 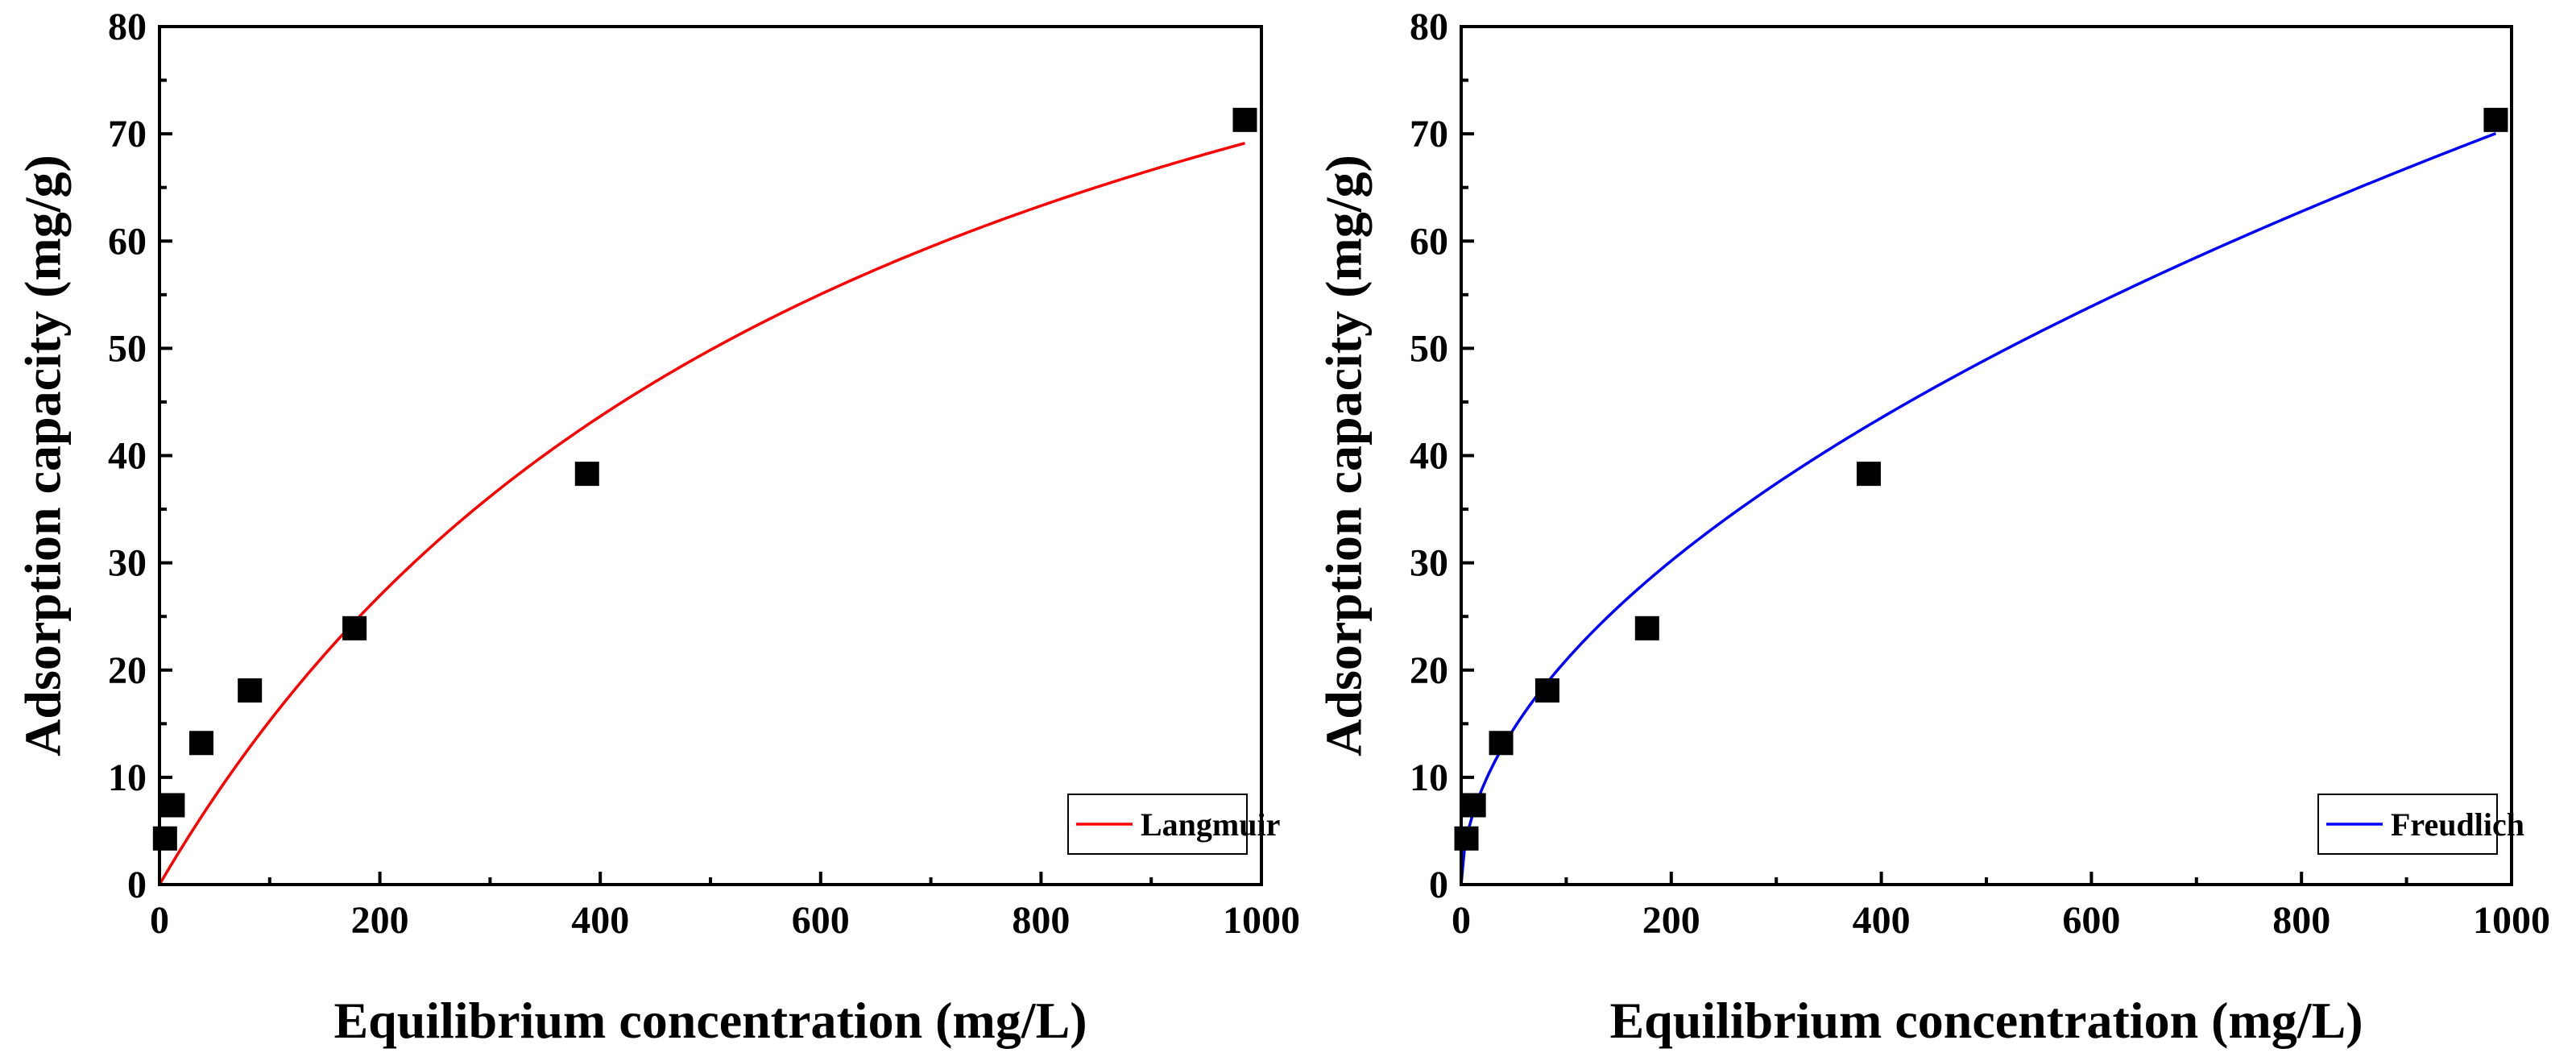 What do you see at coordinates (43, 455) in the screenshot?
I see `langmuir-y-axis-title: Adsorption capacity (mg/g)` at bounding box center [43, 455].